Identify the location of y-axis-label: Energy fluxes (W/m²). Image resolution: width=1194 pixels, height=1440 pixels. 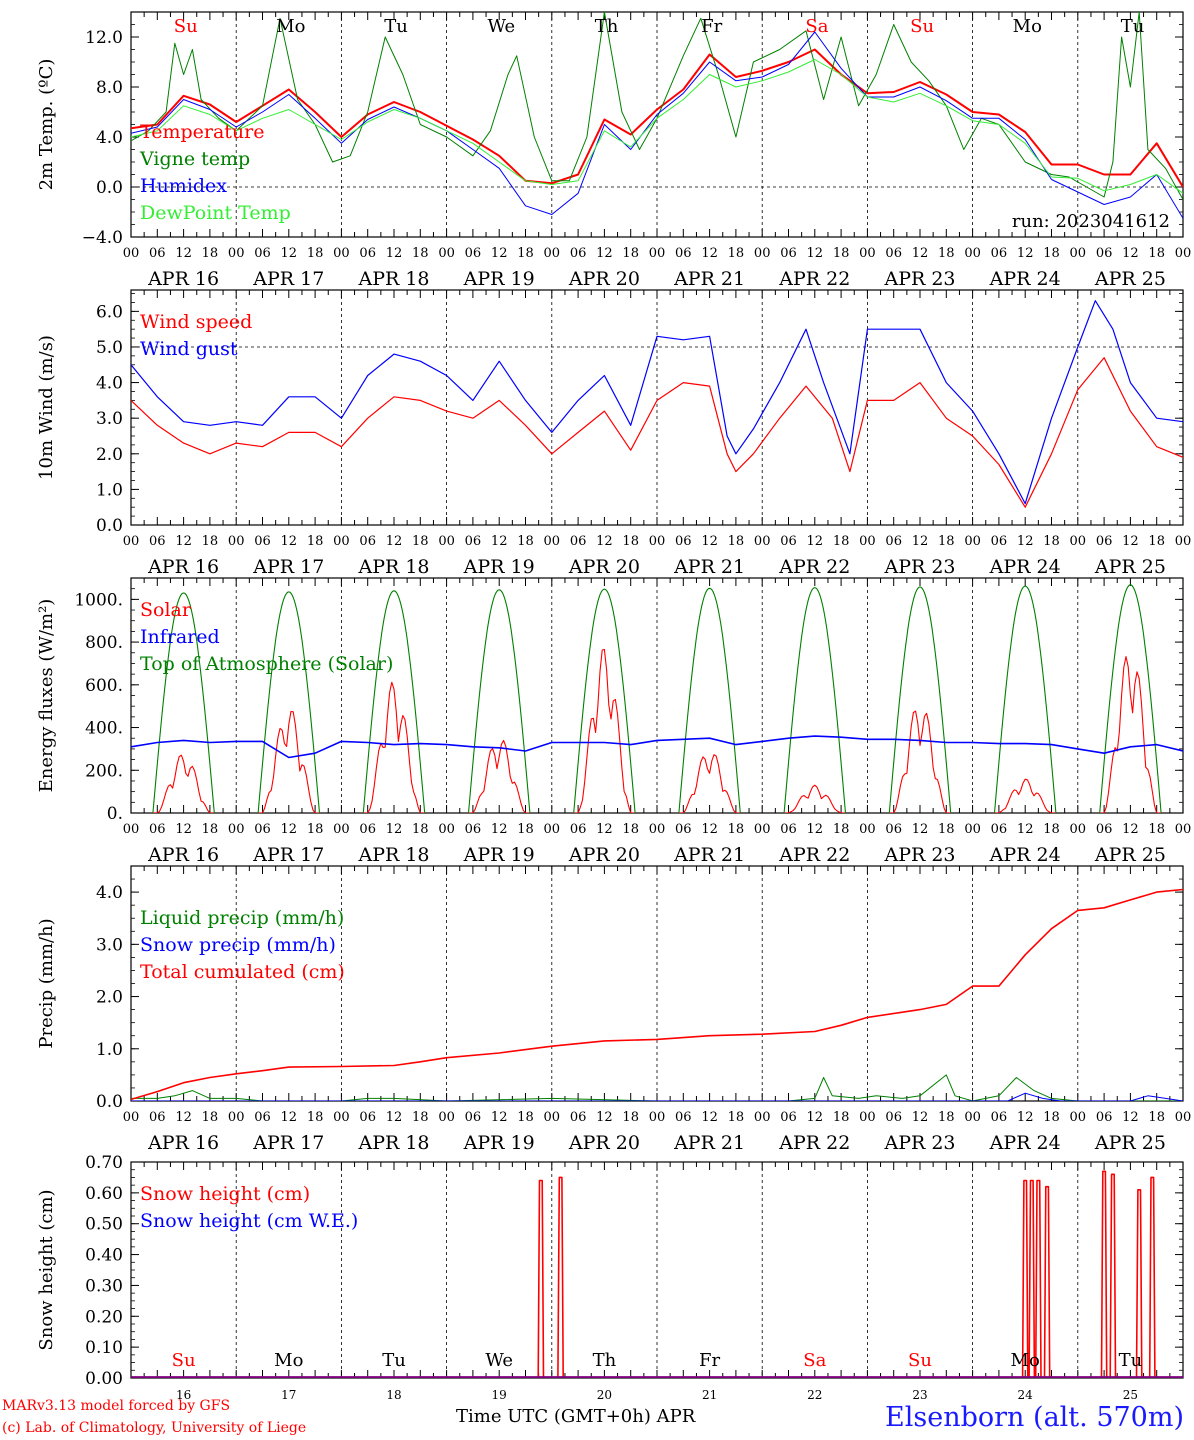
(46, 696).